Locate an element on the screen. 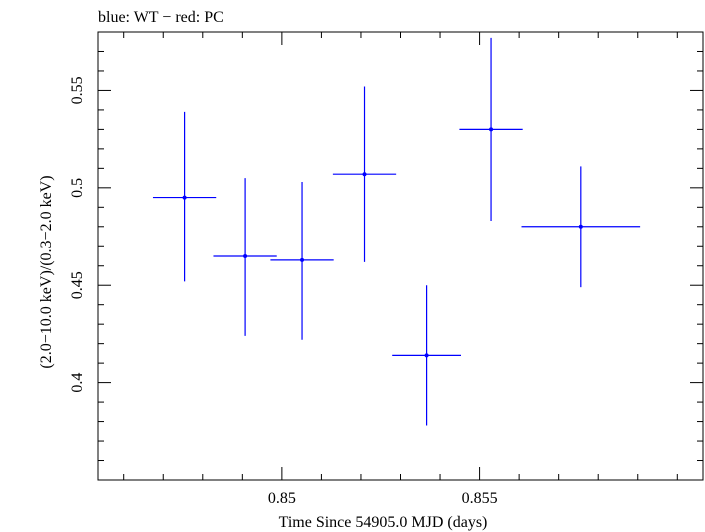 This screenshot has width=705, height=532. x-tick-label: 0.855 is located at coordinates (480, 498).